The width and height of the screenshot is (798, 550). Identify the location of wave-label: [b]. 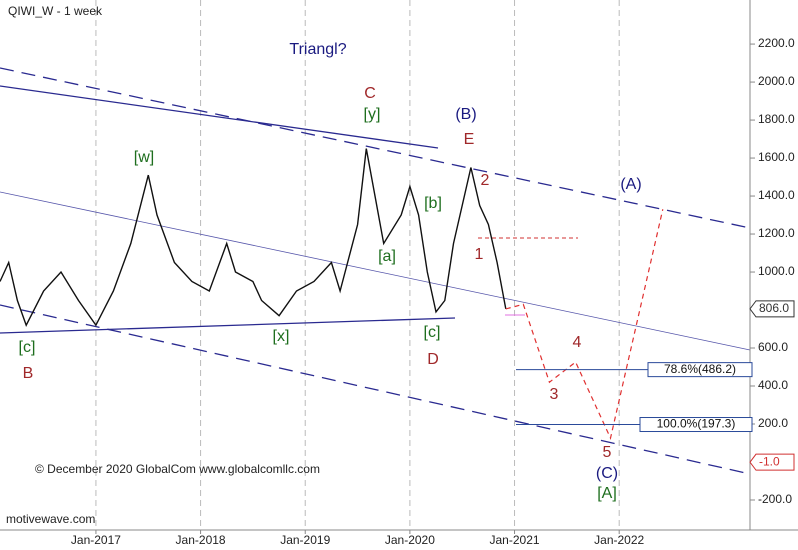
(433, 203).